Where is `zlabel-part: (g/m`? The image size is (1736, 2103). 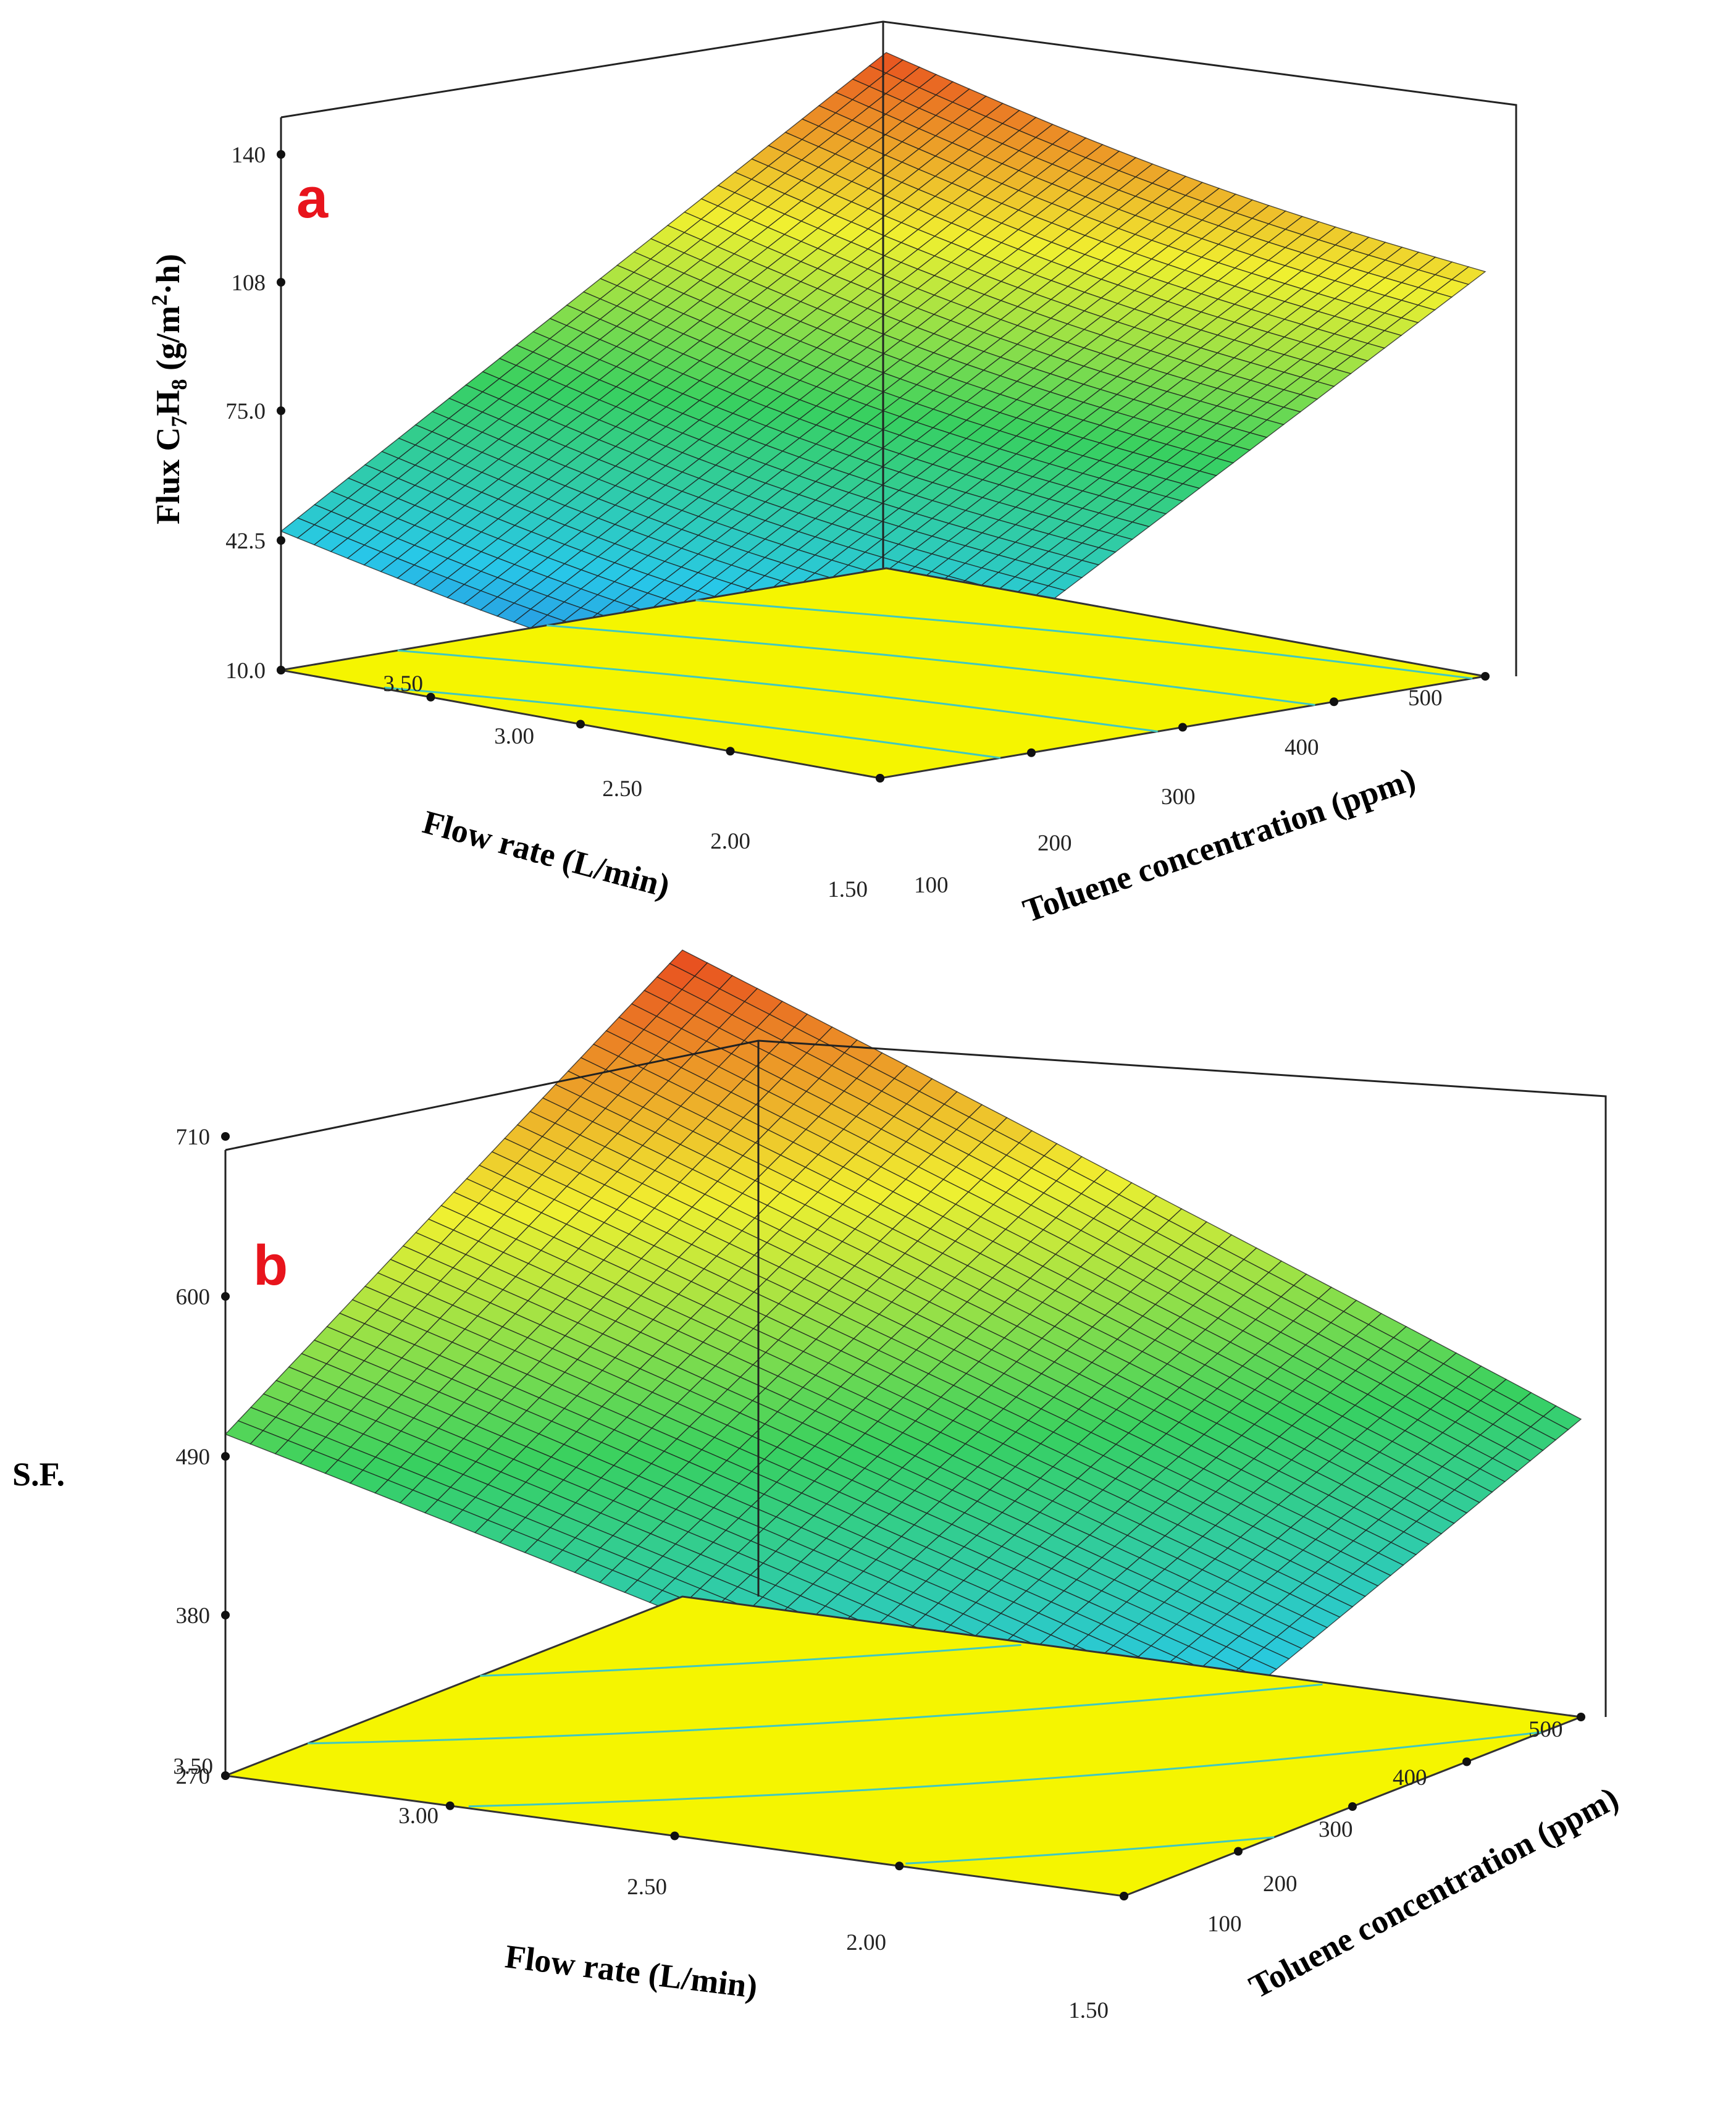
zlabel-part: (g/m is located at coordinates (168, 342).